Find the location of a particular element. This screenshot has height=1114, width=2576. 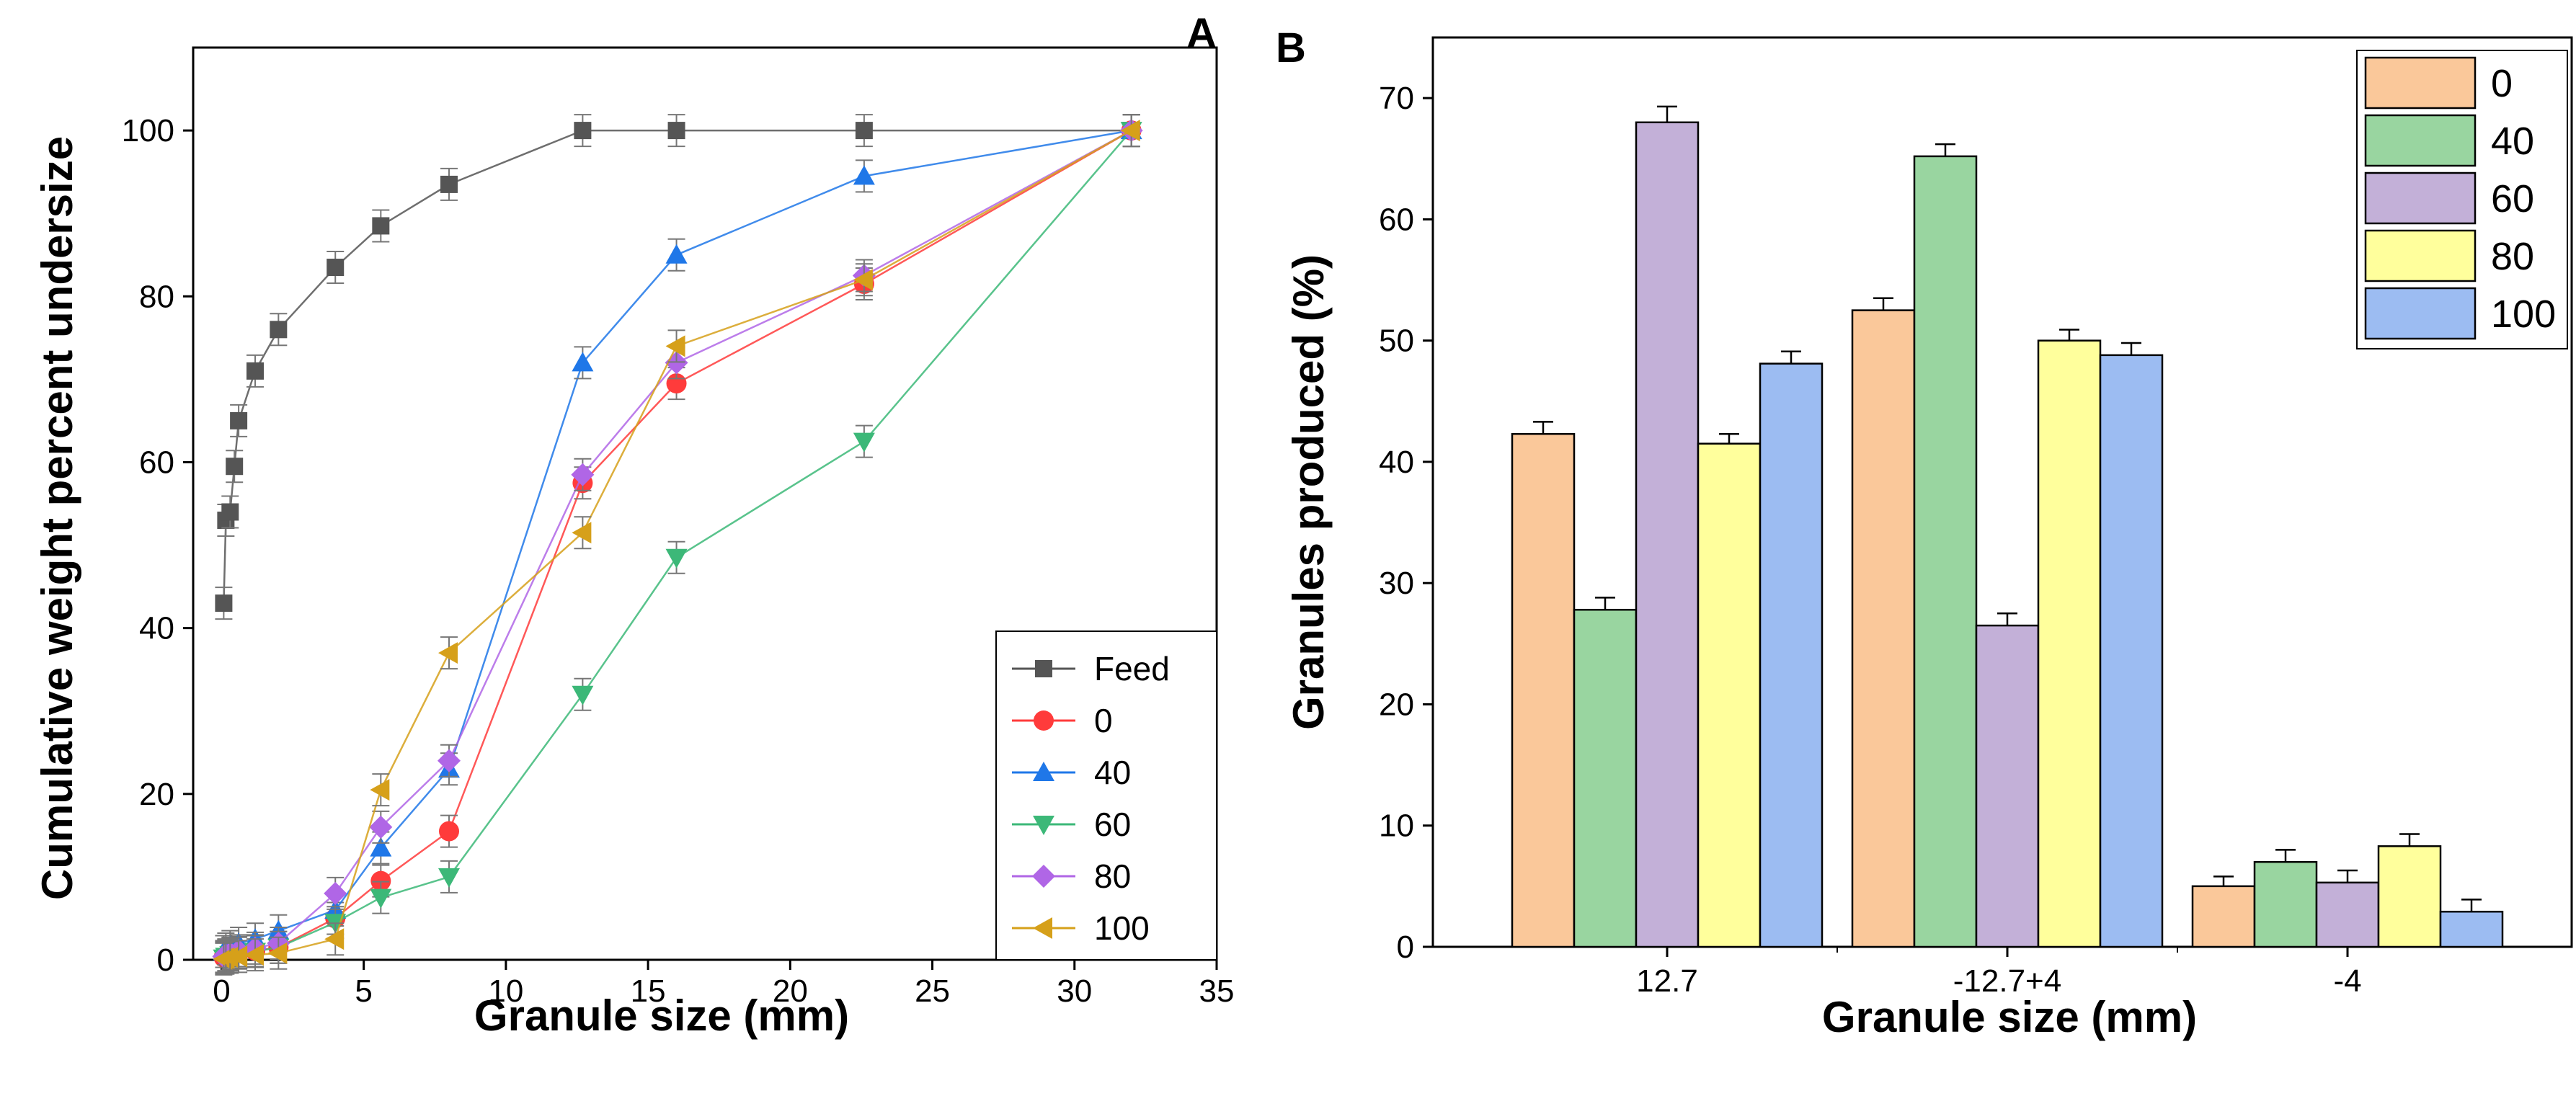

panel-b-label: B is located at coordinates (1291, 47).